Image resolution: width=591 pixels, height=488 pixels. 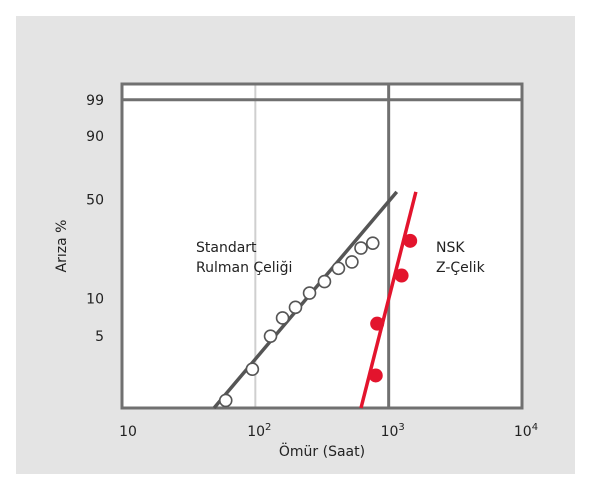 I want to click on series-label-standart-line-1: Standart, so click(x=226, y=248).